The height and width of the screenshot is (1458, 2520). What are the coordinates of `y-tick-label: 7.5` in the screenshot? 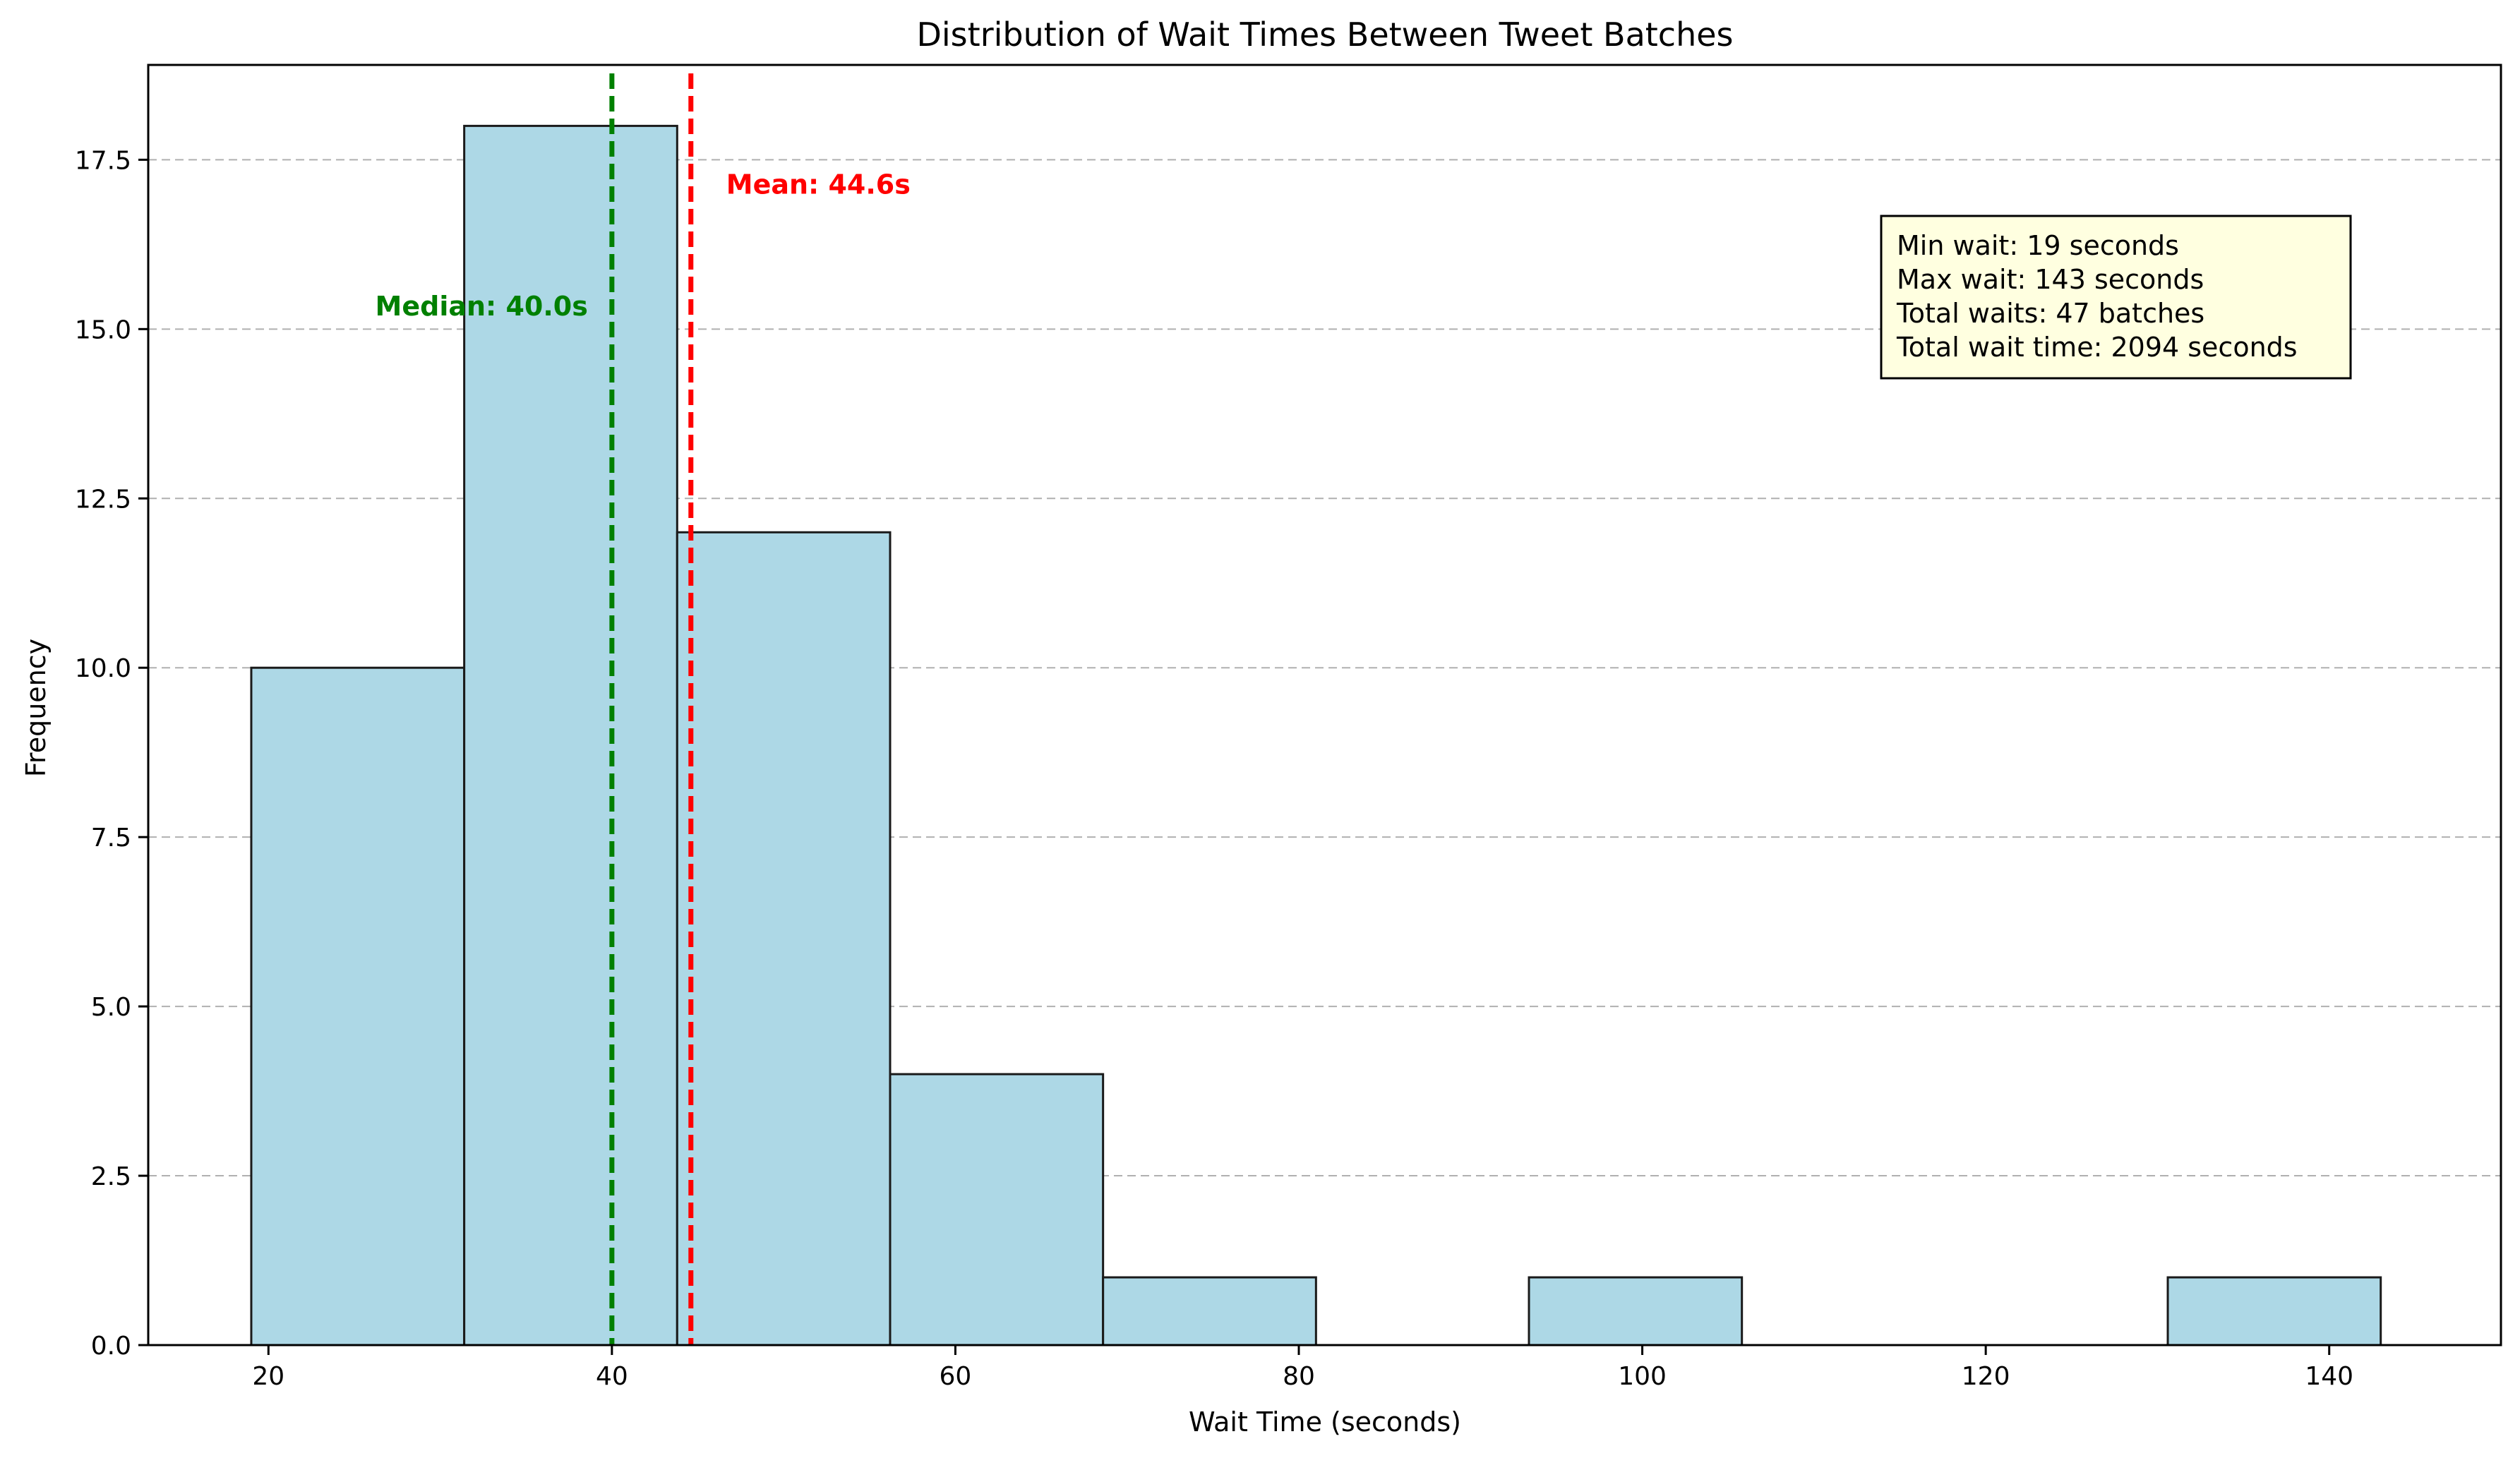 It's located at (111, 838).